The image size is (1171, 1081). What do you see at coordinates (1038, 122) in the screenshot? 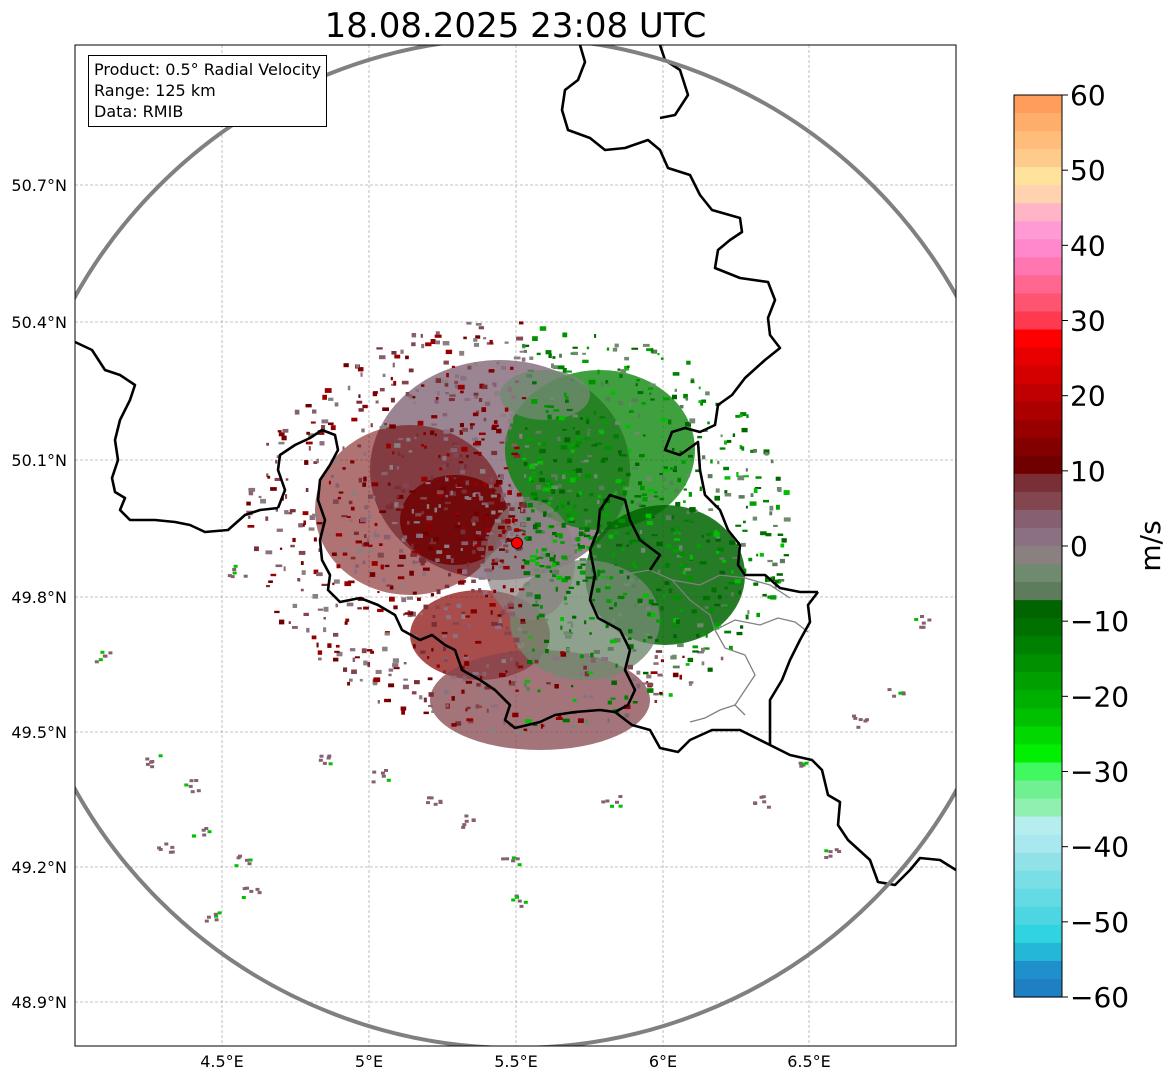
I see `colorbar-swatch` at bounding box center [1038, 122].